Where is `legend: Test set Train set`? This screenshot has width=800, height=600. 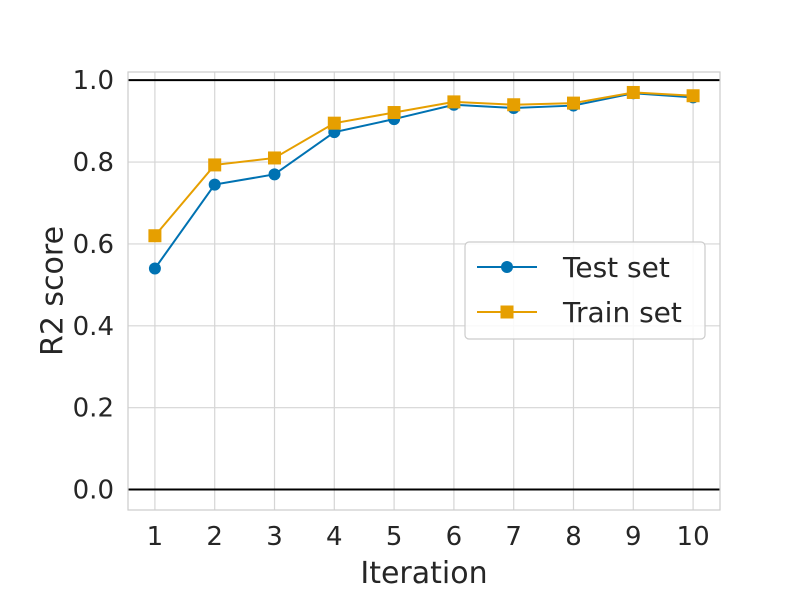 legend: Test set Train set is located at coordinates (585, 290).